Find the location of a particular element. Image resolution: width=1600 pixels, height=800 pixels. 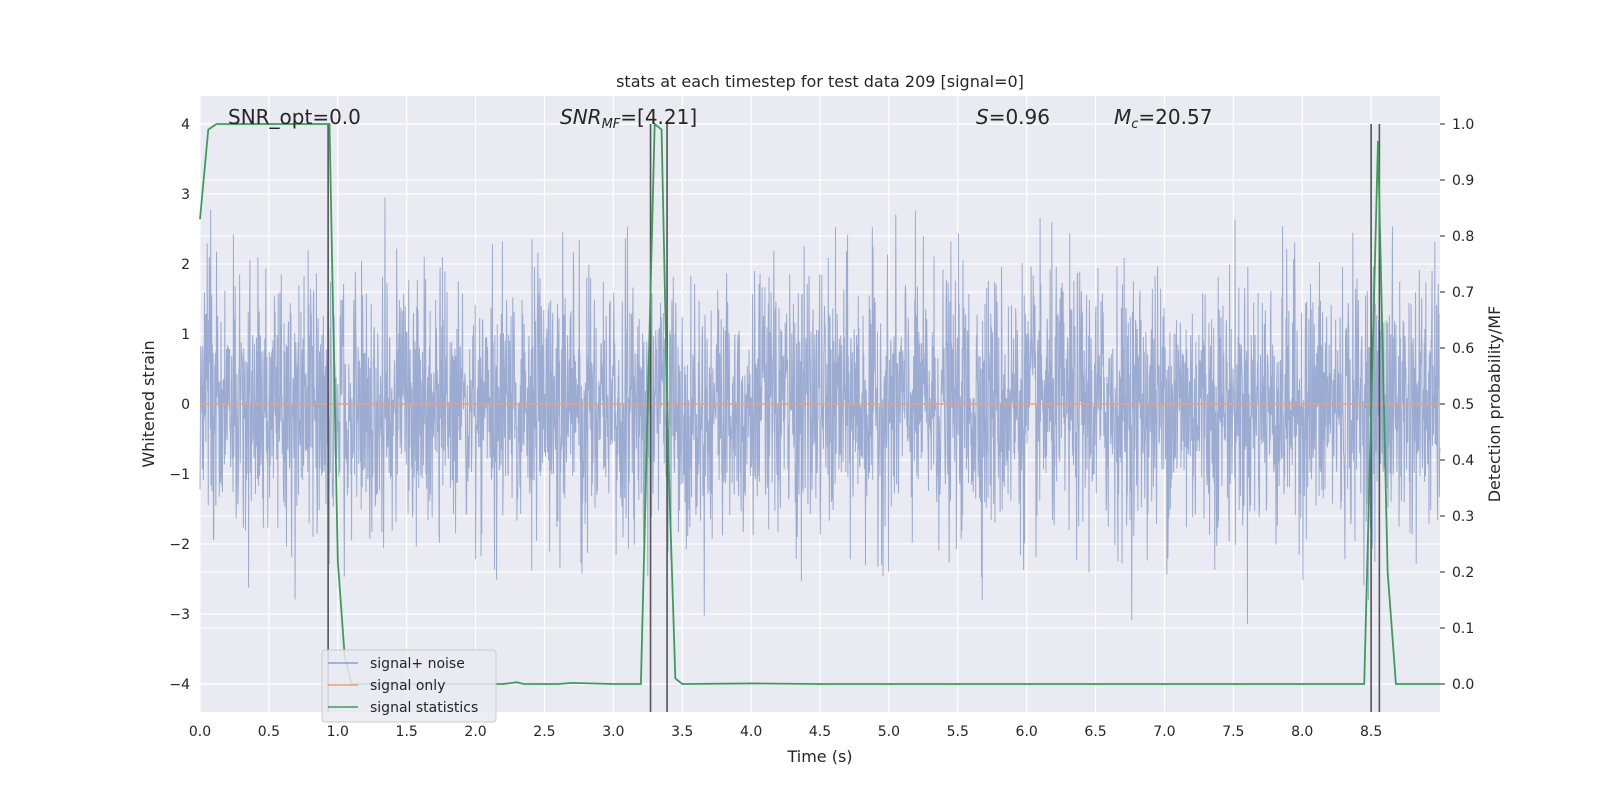

legend-label-signal-only: signal only is located at coordinates (407, 686).